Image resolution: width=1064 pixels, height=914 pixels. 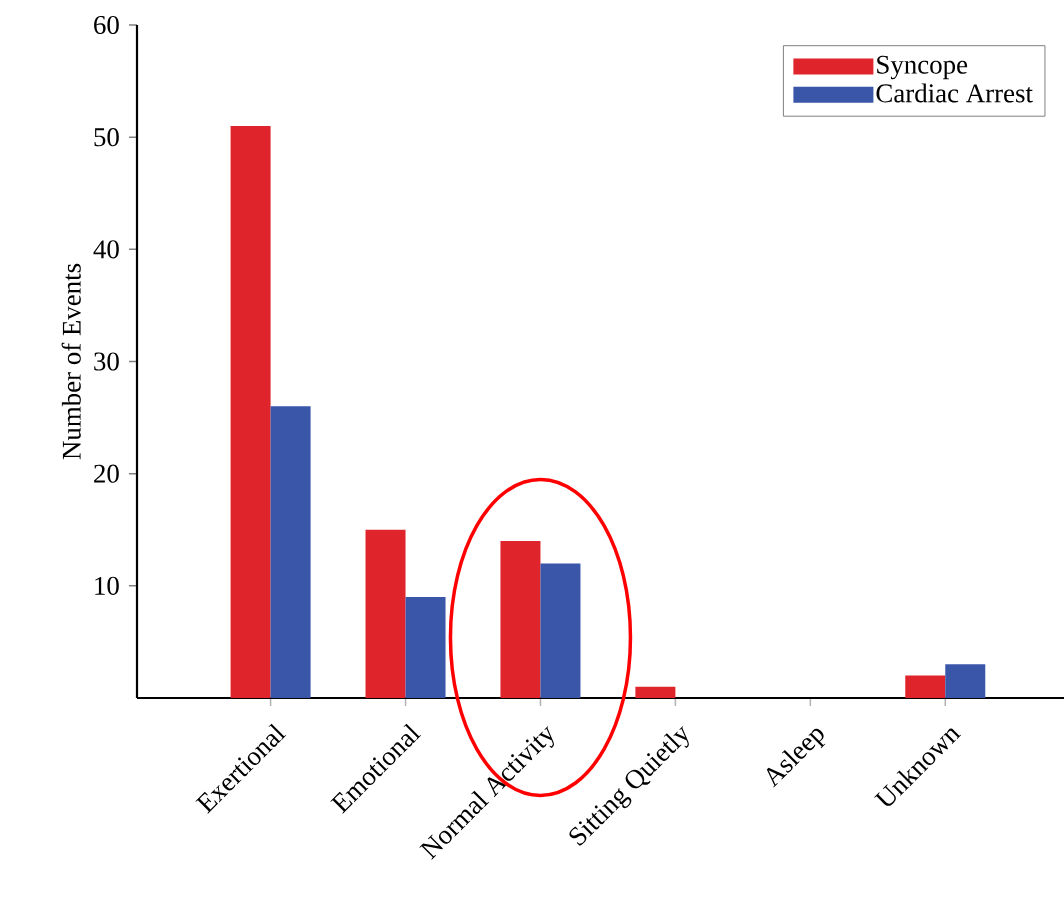 What do you see at coordinates (106, 361) in the screenshot?
I see `y-tick-label: 30` at bounding box center [106, 361].